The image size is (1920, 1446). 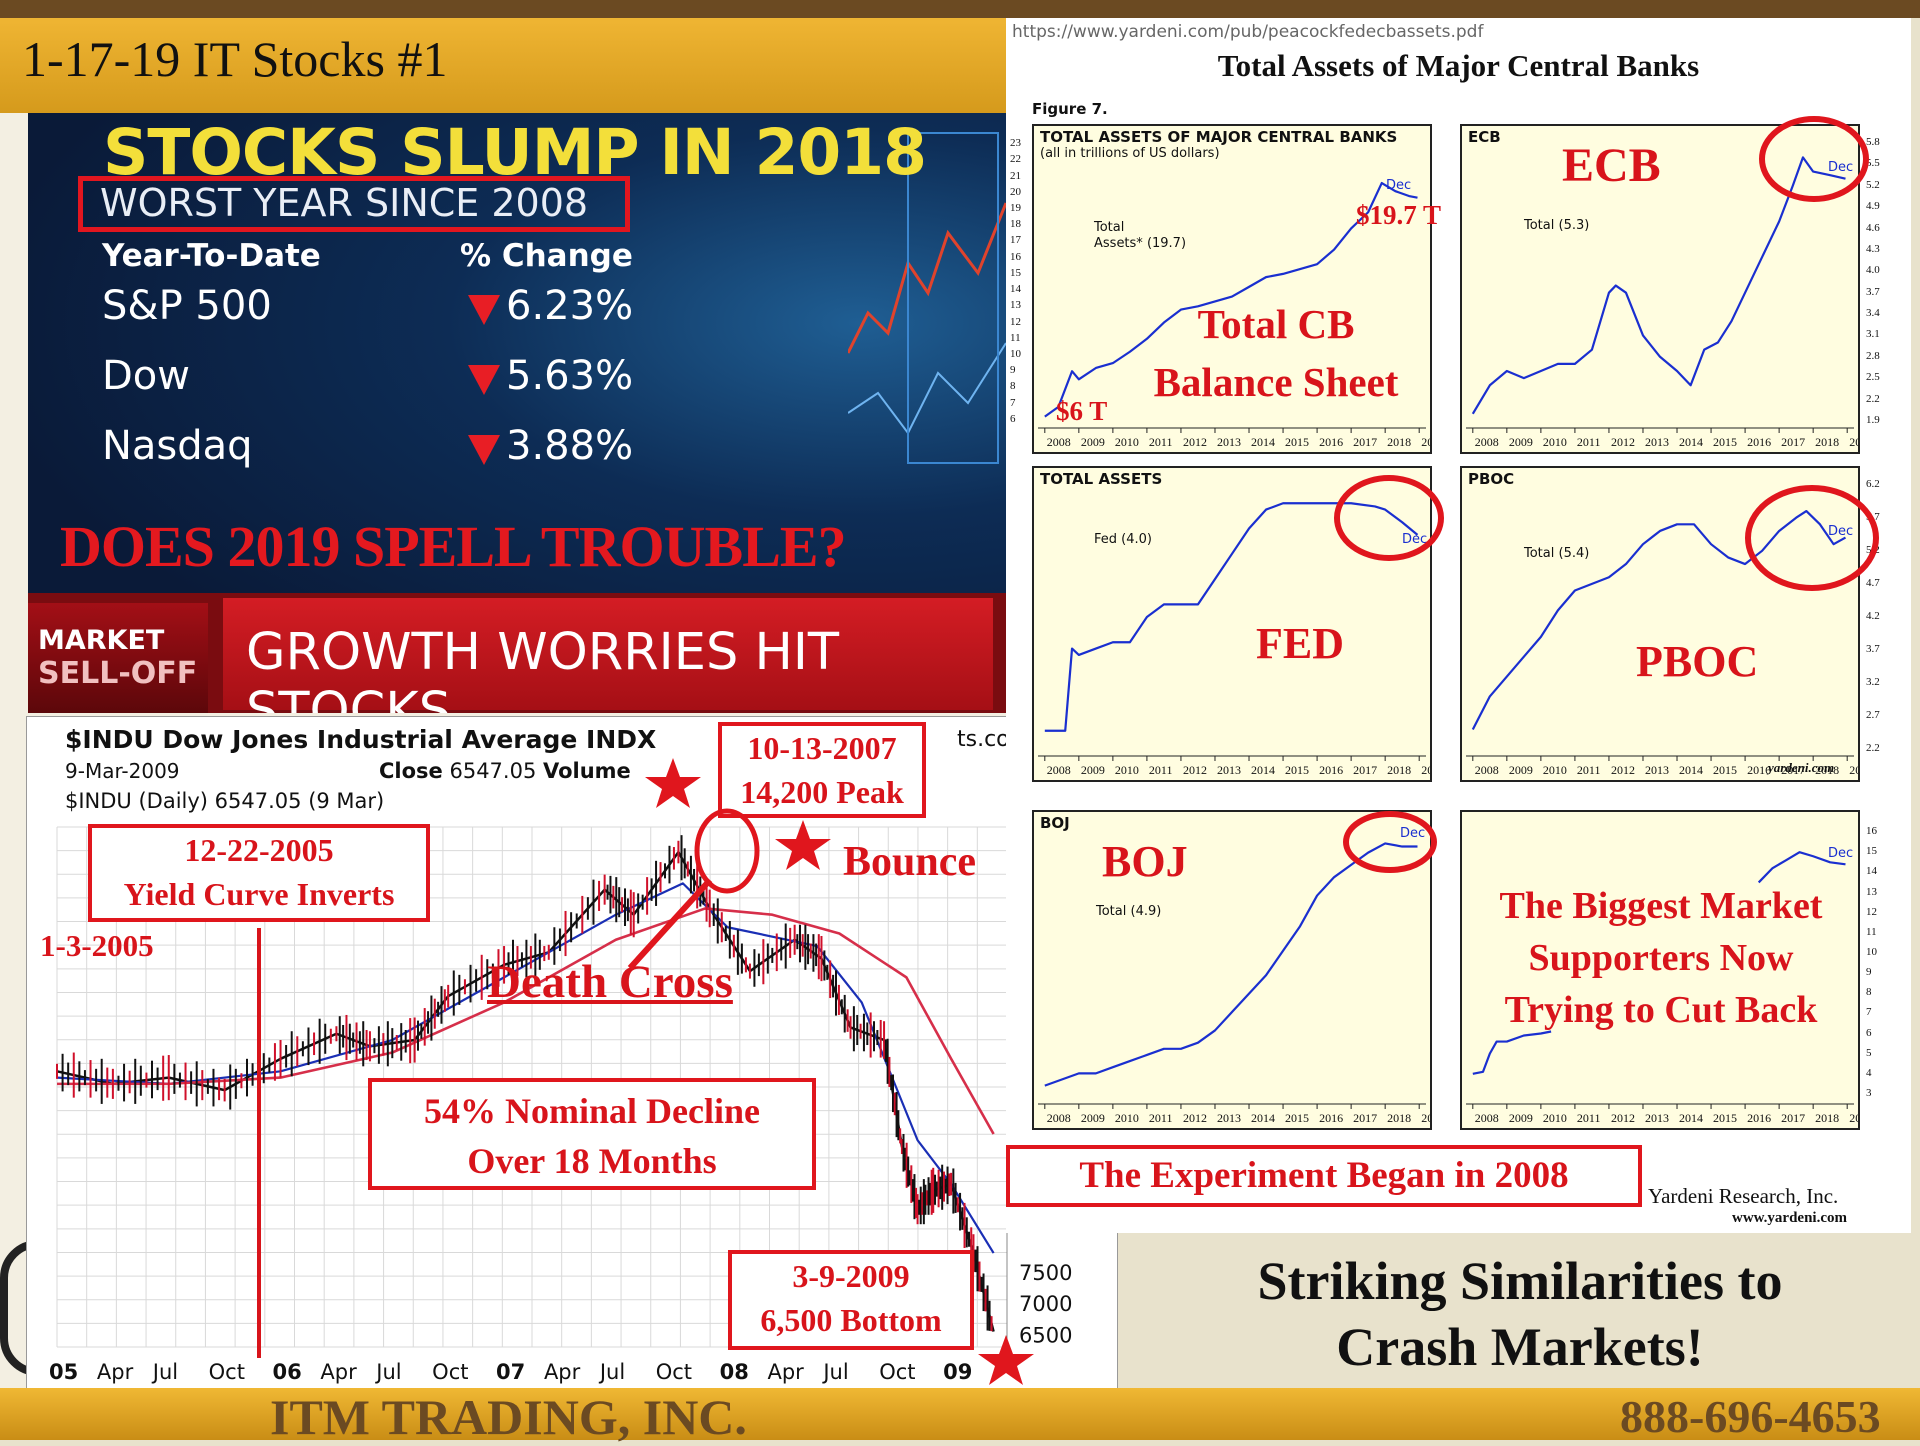 I want to click on subhead-highlight-box, so click(x=354, y=204).